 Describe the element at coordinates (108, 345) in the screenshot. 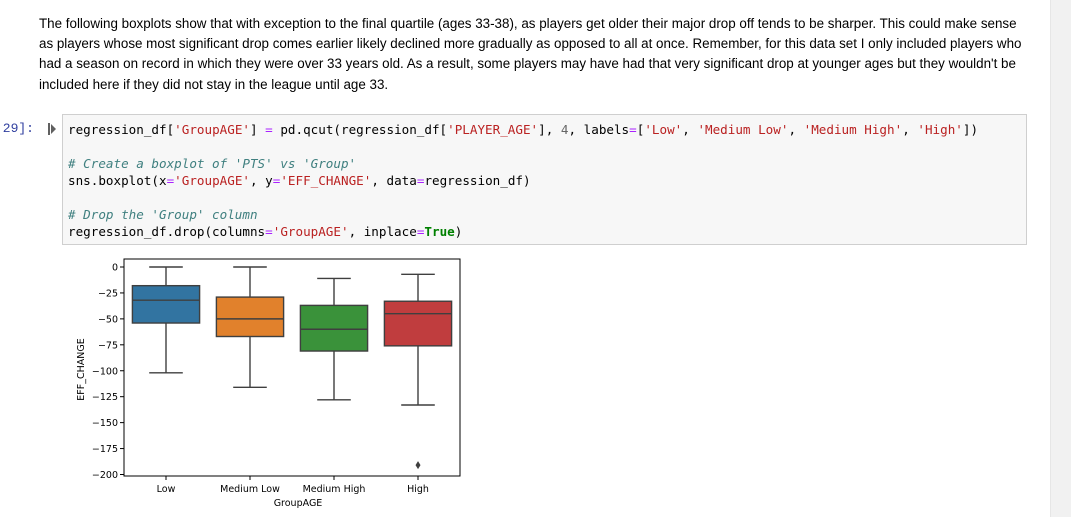

I see `y-tick-label: −75` at that location.